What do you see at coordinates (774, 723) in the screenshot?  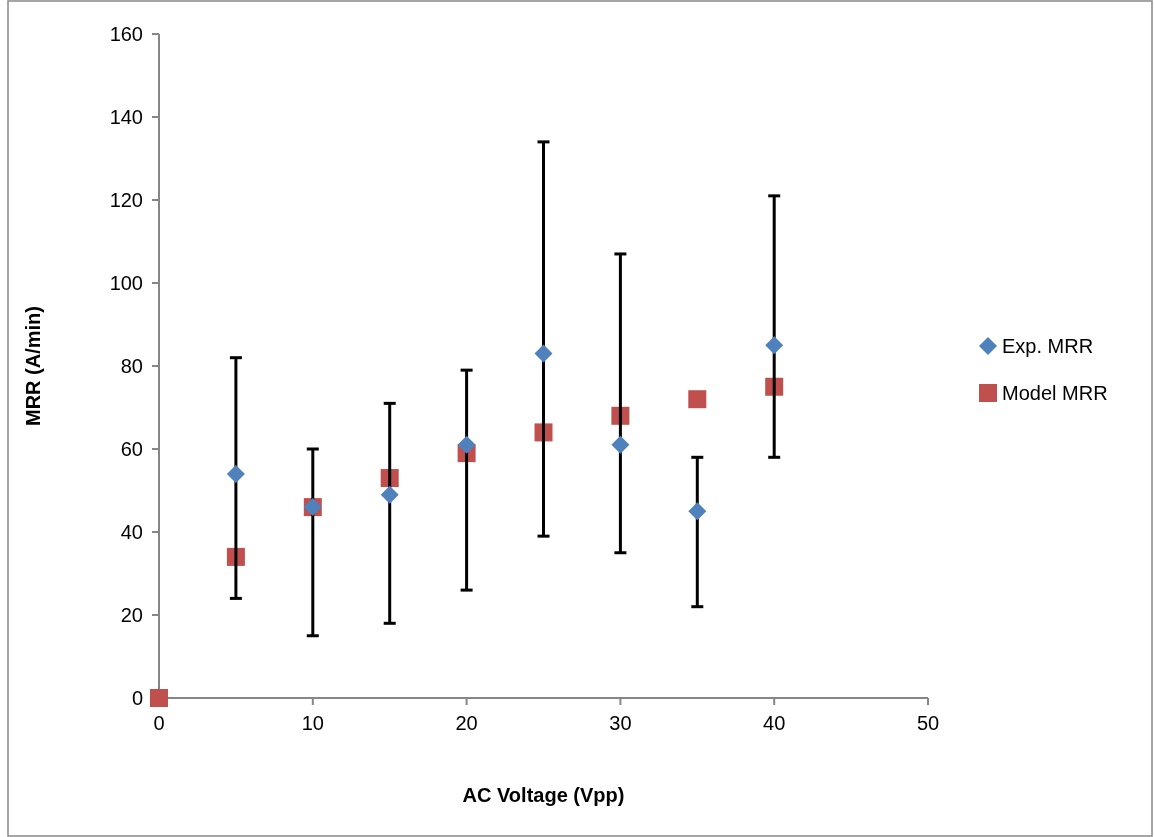 I see `x-tick-label: 40` at bounding box center [774, 723].